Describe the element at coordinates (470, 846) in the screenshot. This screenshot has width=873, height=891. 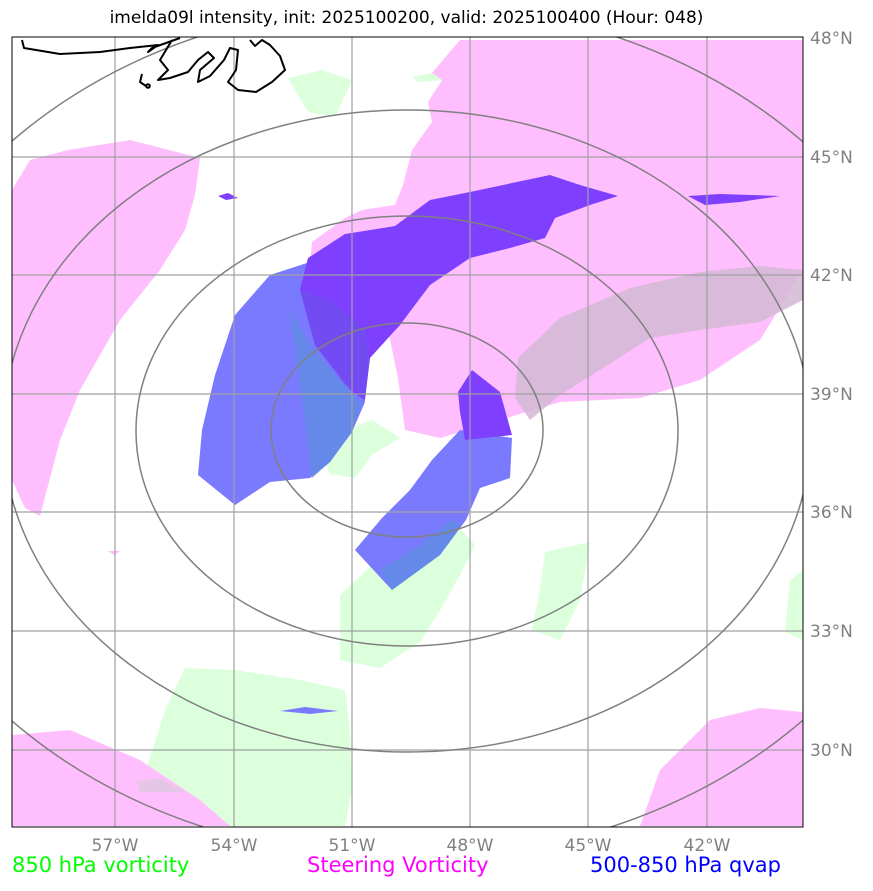
I see `lon-tick-label: 48°W` at that location.